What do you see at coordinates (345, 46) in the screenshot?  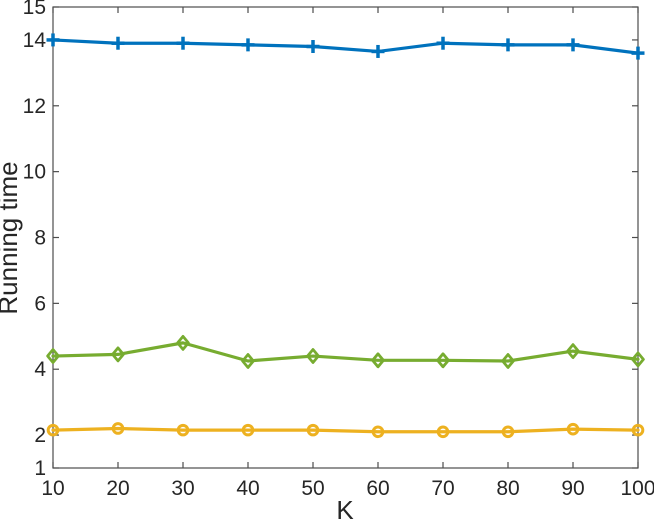 I see `blue-plus-series-line` at bounding box center [345, 46].